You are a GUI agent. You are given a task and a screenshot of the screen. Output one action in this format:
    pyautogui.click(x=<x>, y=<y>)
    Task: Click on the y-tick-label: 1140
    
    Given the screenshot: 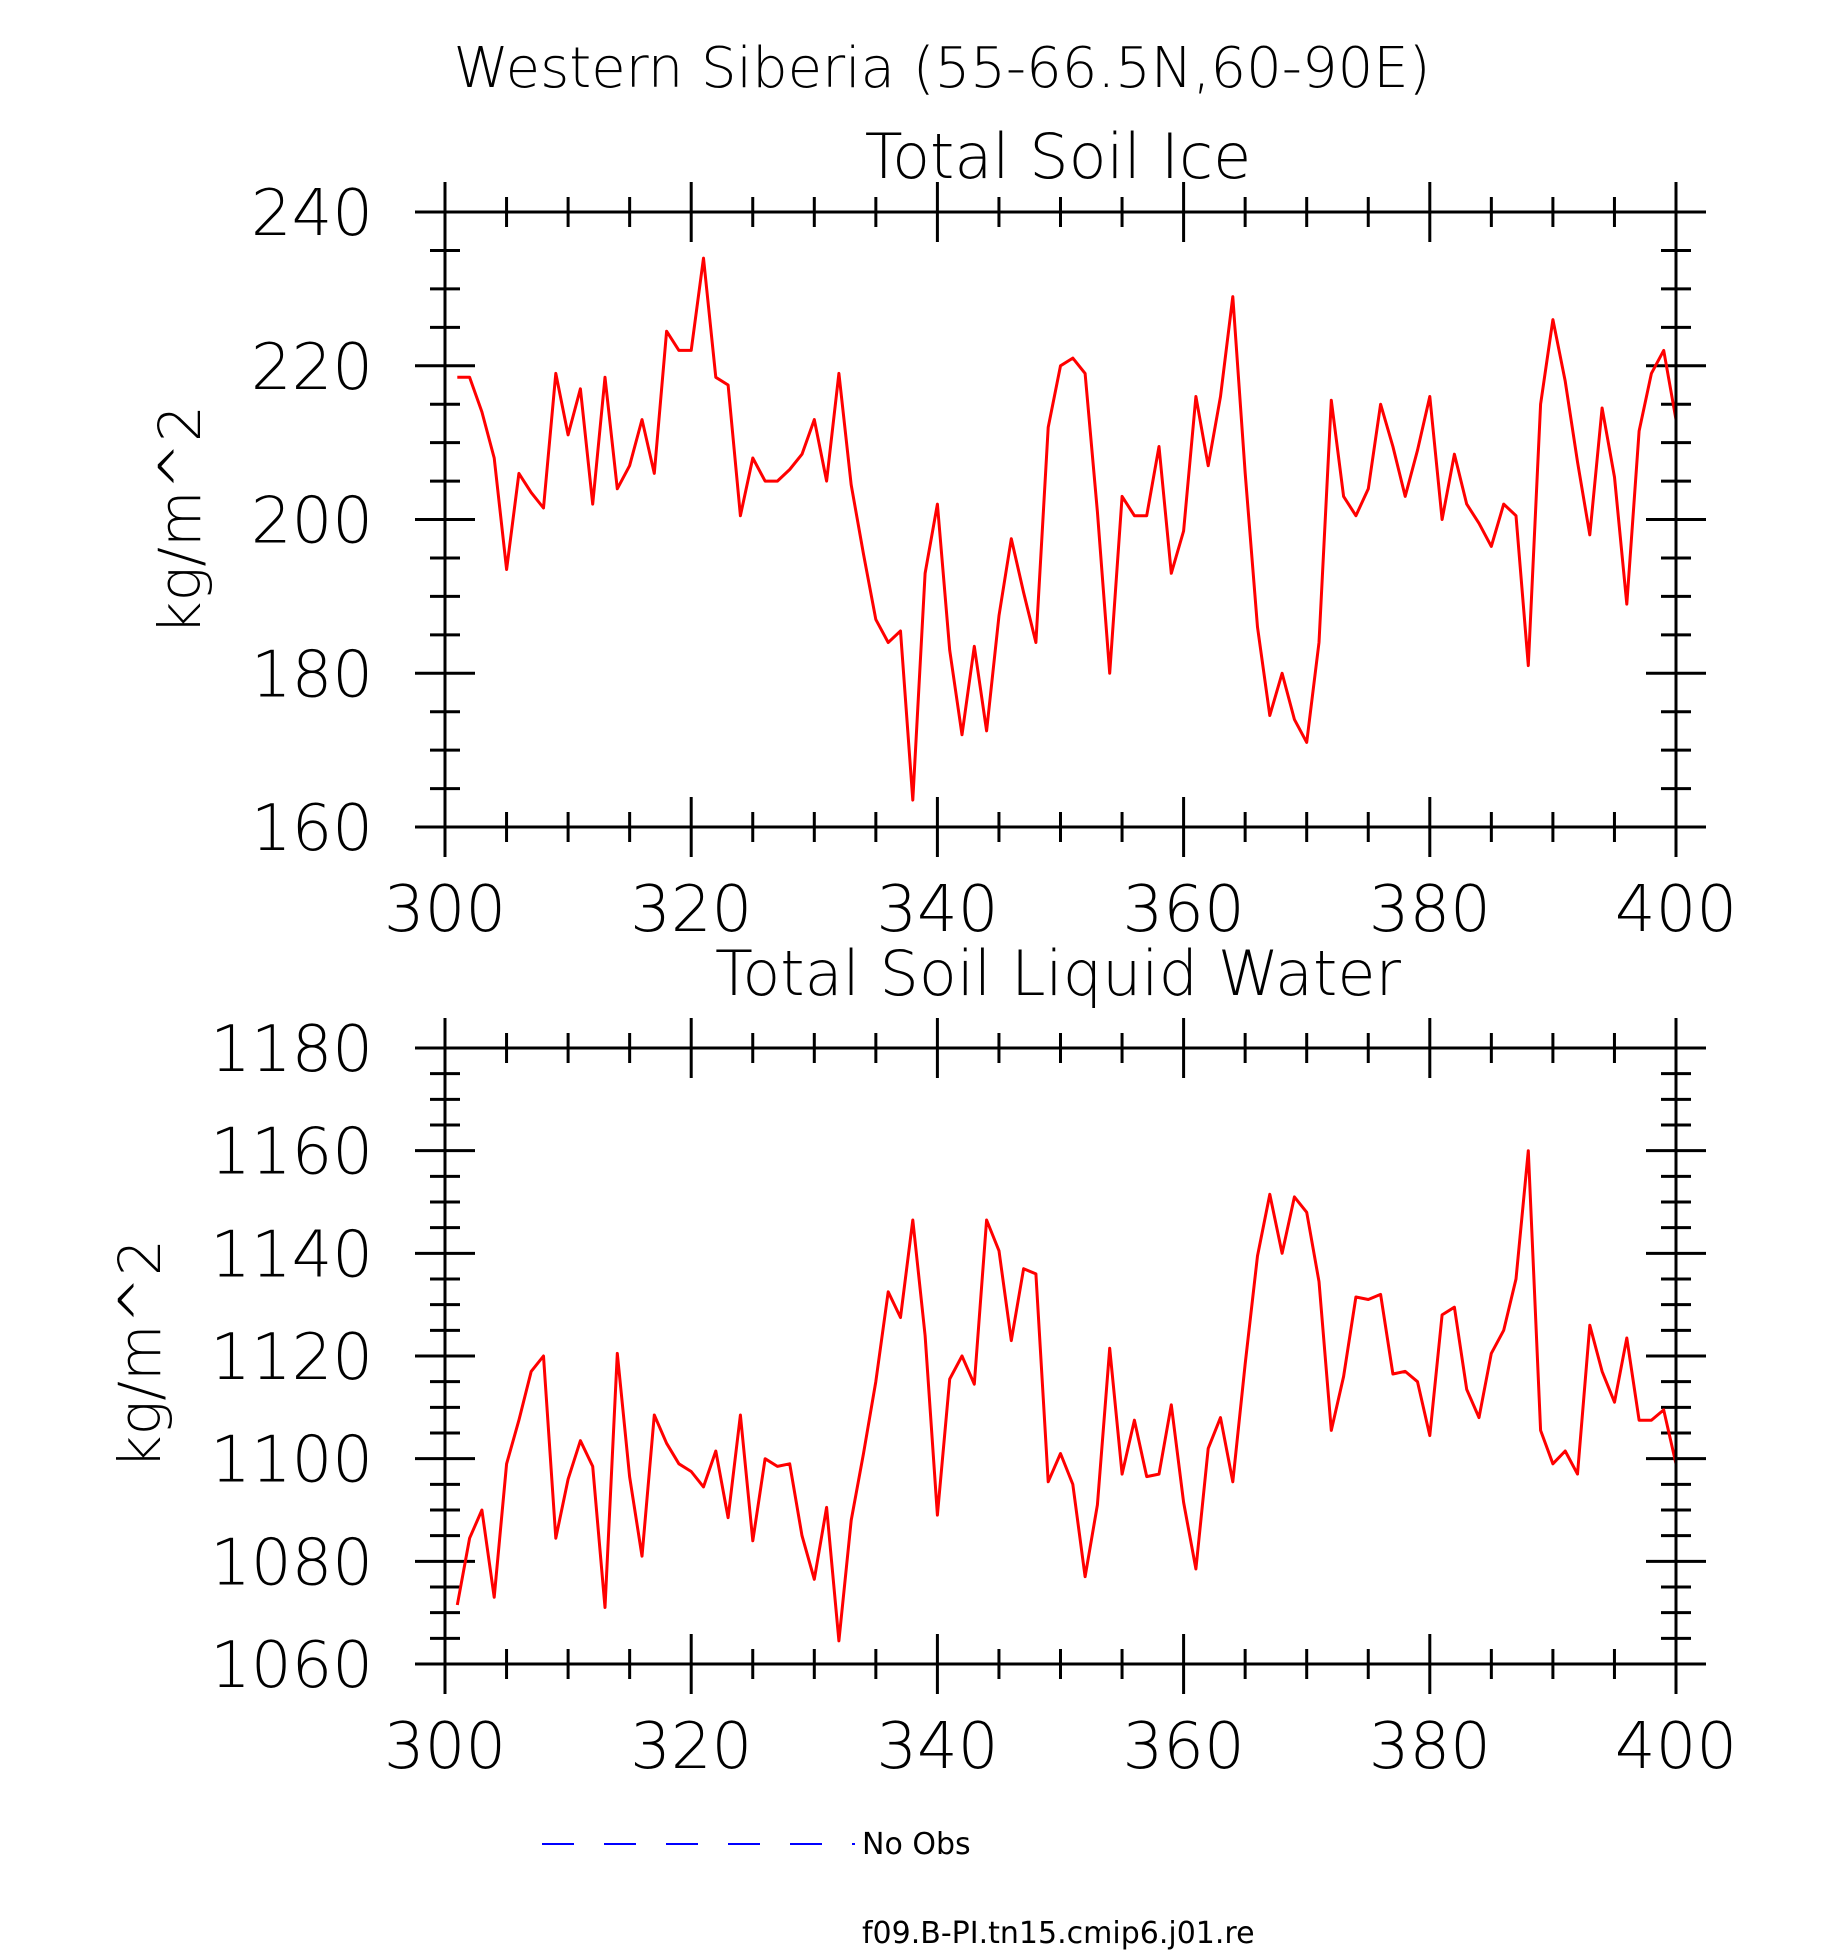 What is the action you would take?
    pyautogui.click(x=291, y=1255)
    